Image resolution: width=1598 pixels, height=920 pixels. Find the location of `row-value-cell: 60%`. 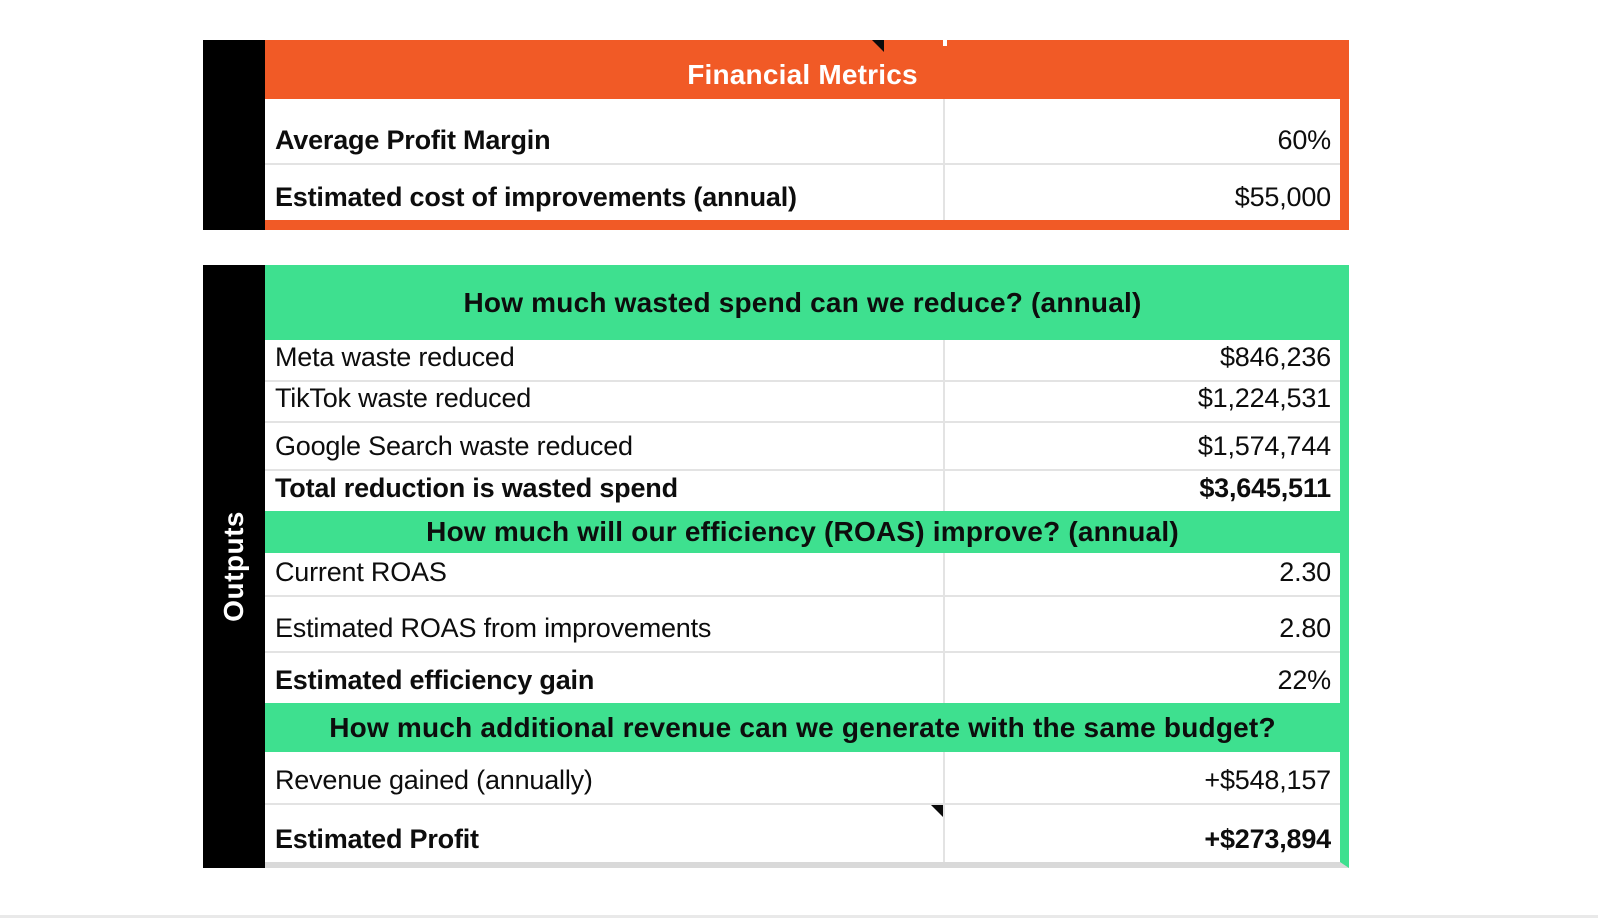

row-value-cell: 60% is located at coordinates (1304, 140).